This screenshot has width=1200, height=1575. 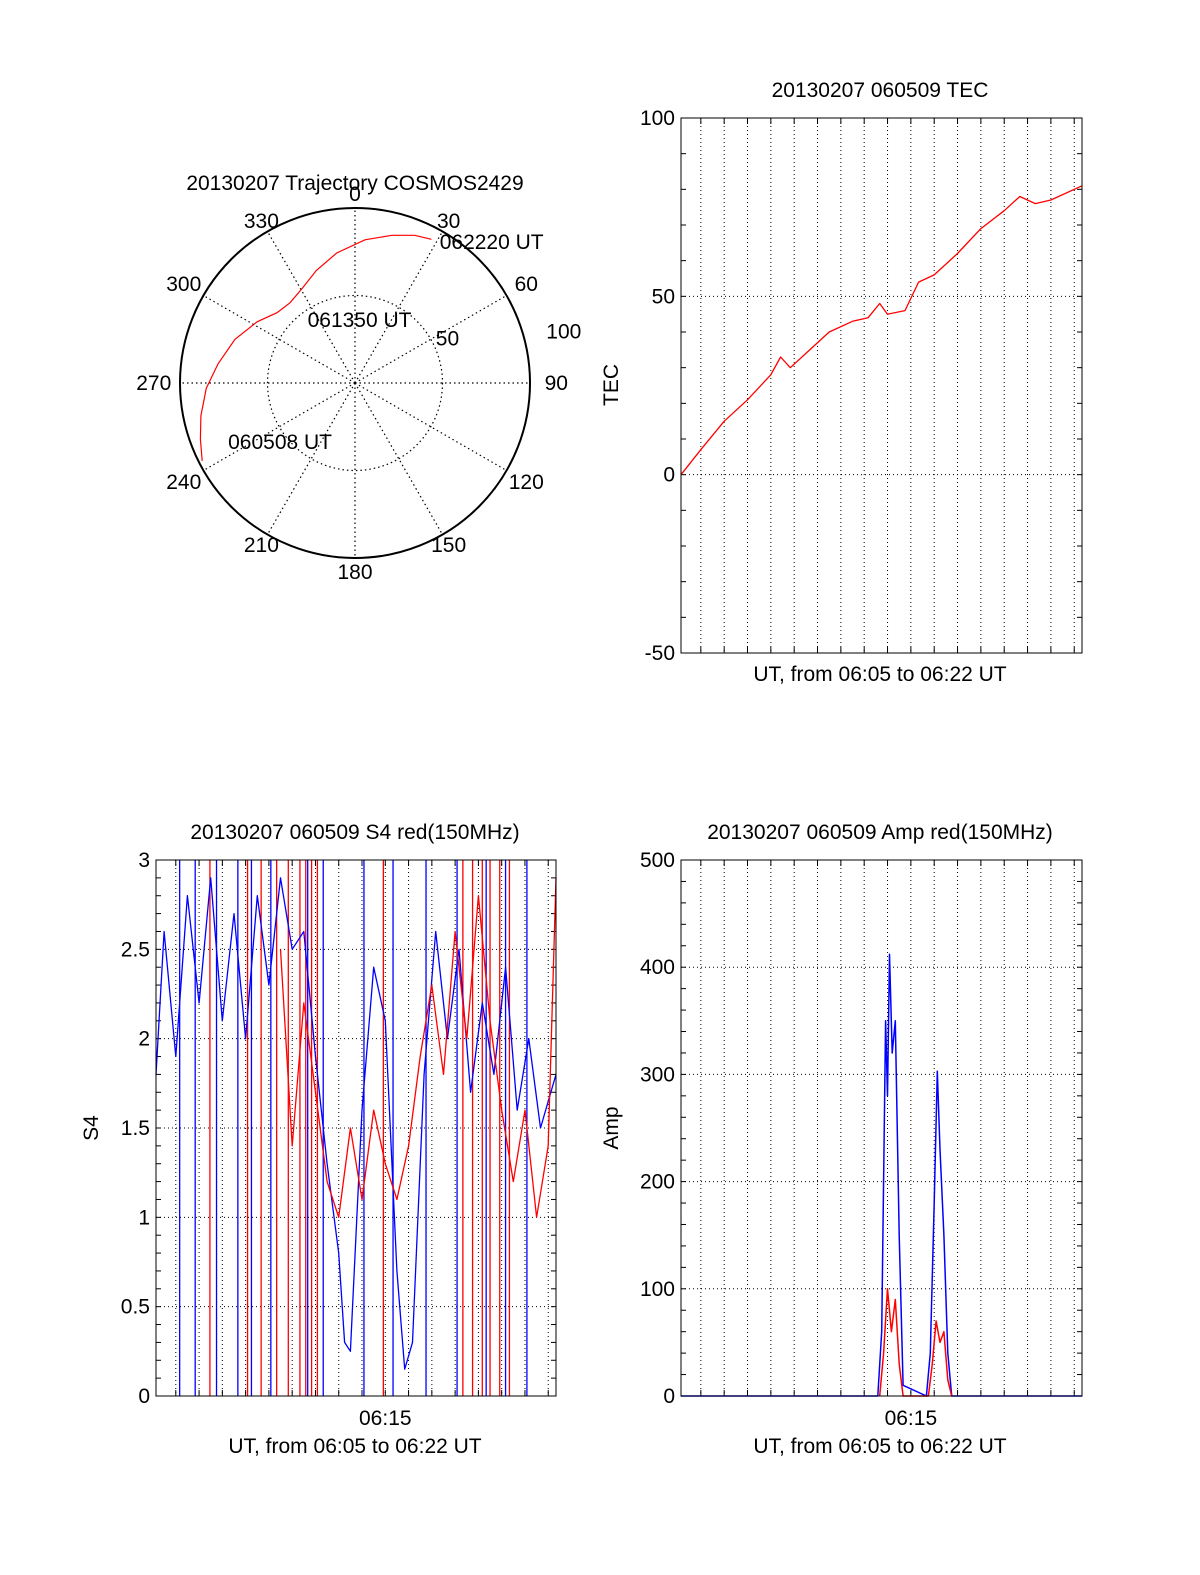 I want to click on polar-angle-label: 180, so click(x=354, y=572).